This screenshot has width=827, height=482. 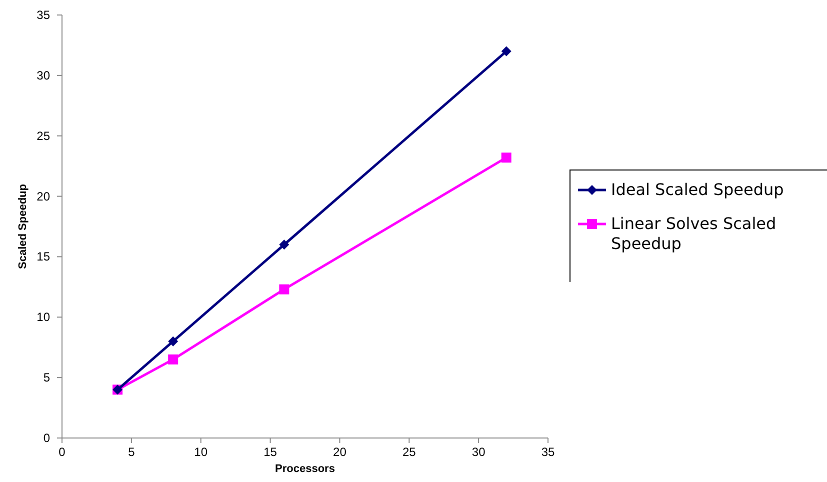 I want to click on y-tick-label: 10, so click(x=43, y=317).